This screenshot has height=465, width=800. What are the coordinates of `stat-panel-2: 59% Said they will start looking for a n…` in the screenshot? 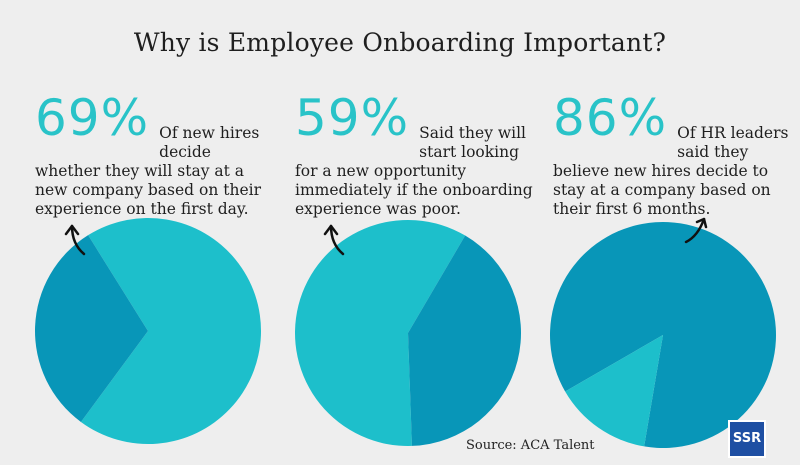 It's located at (417, 162).